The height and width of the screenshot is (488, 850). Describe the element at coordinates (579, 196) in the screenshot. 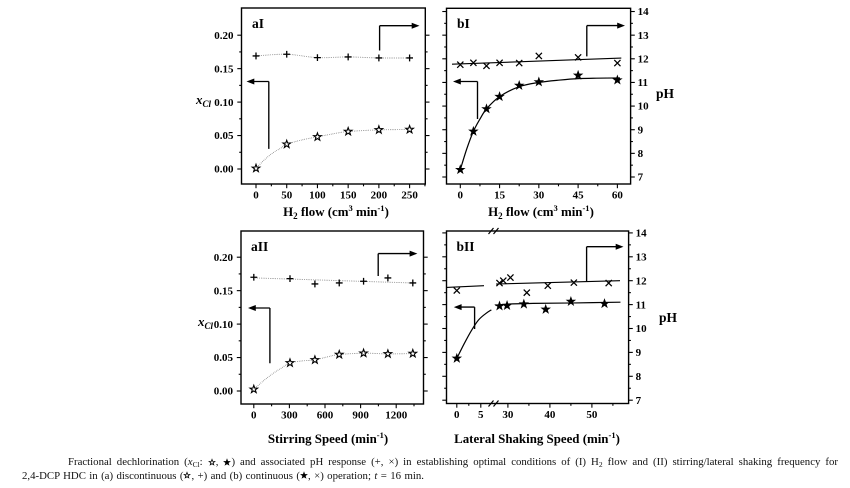

I see `svg-text: 45` at that location.